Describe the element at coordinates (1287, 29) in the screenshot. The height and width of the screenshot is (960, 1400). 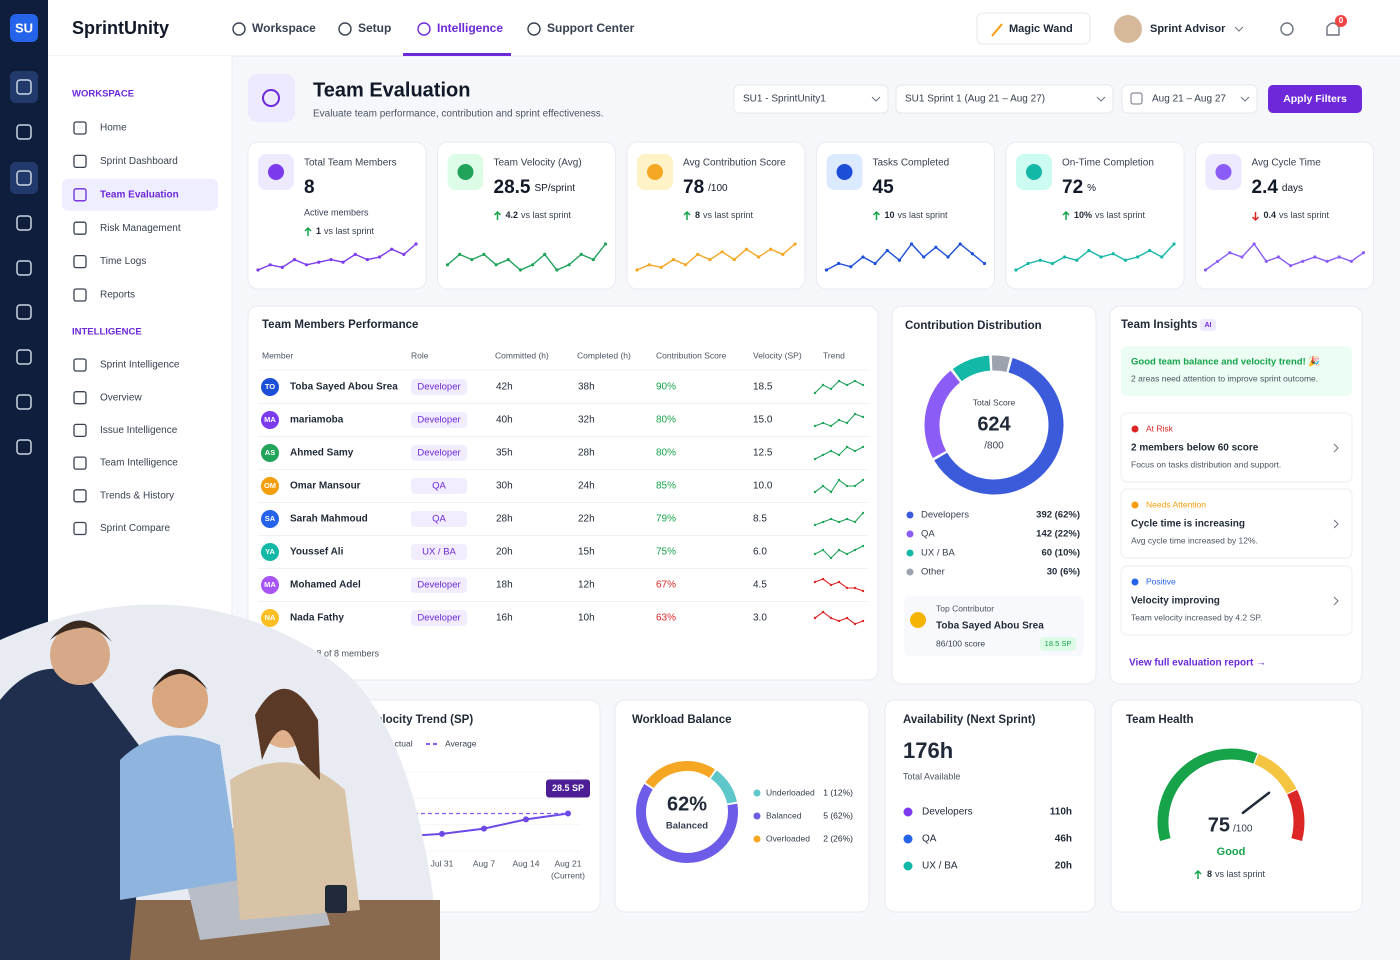
I see `theme-toggle` at that location.